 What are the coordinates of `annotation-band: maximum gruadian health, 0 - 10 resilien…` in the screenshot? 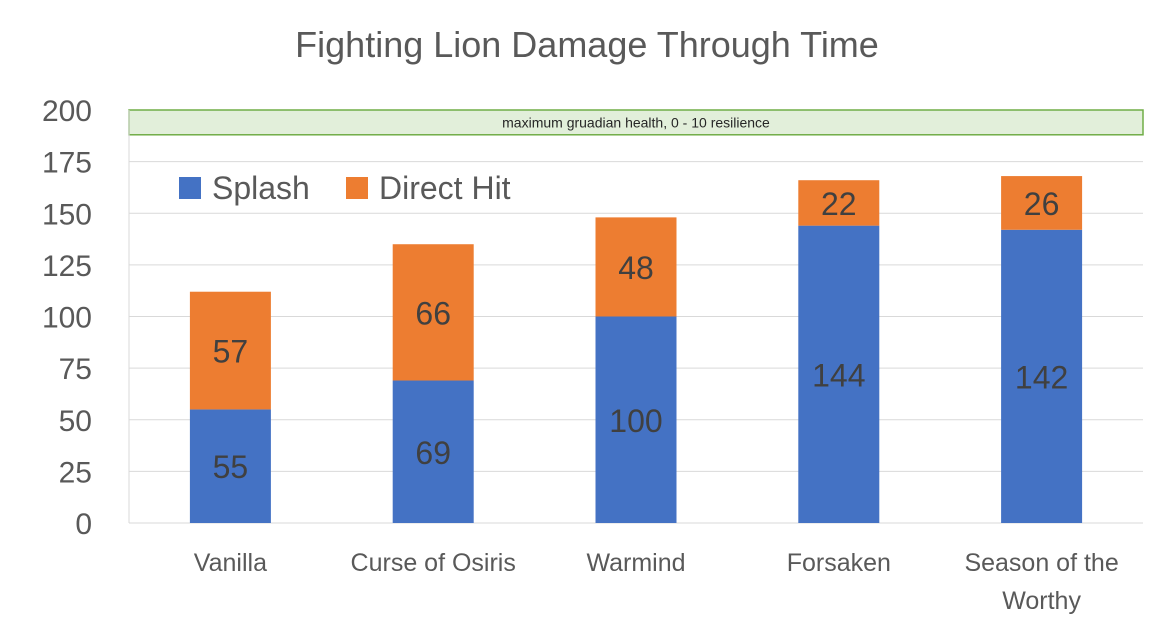 It's located at (636, 122).